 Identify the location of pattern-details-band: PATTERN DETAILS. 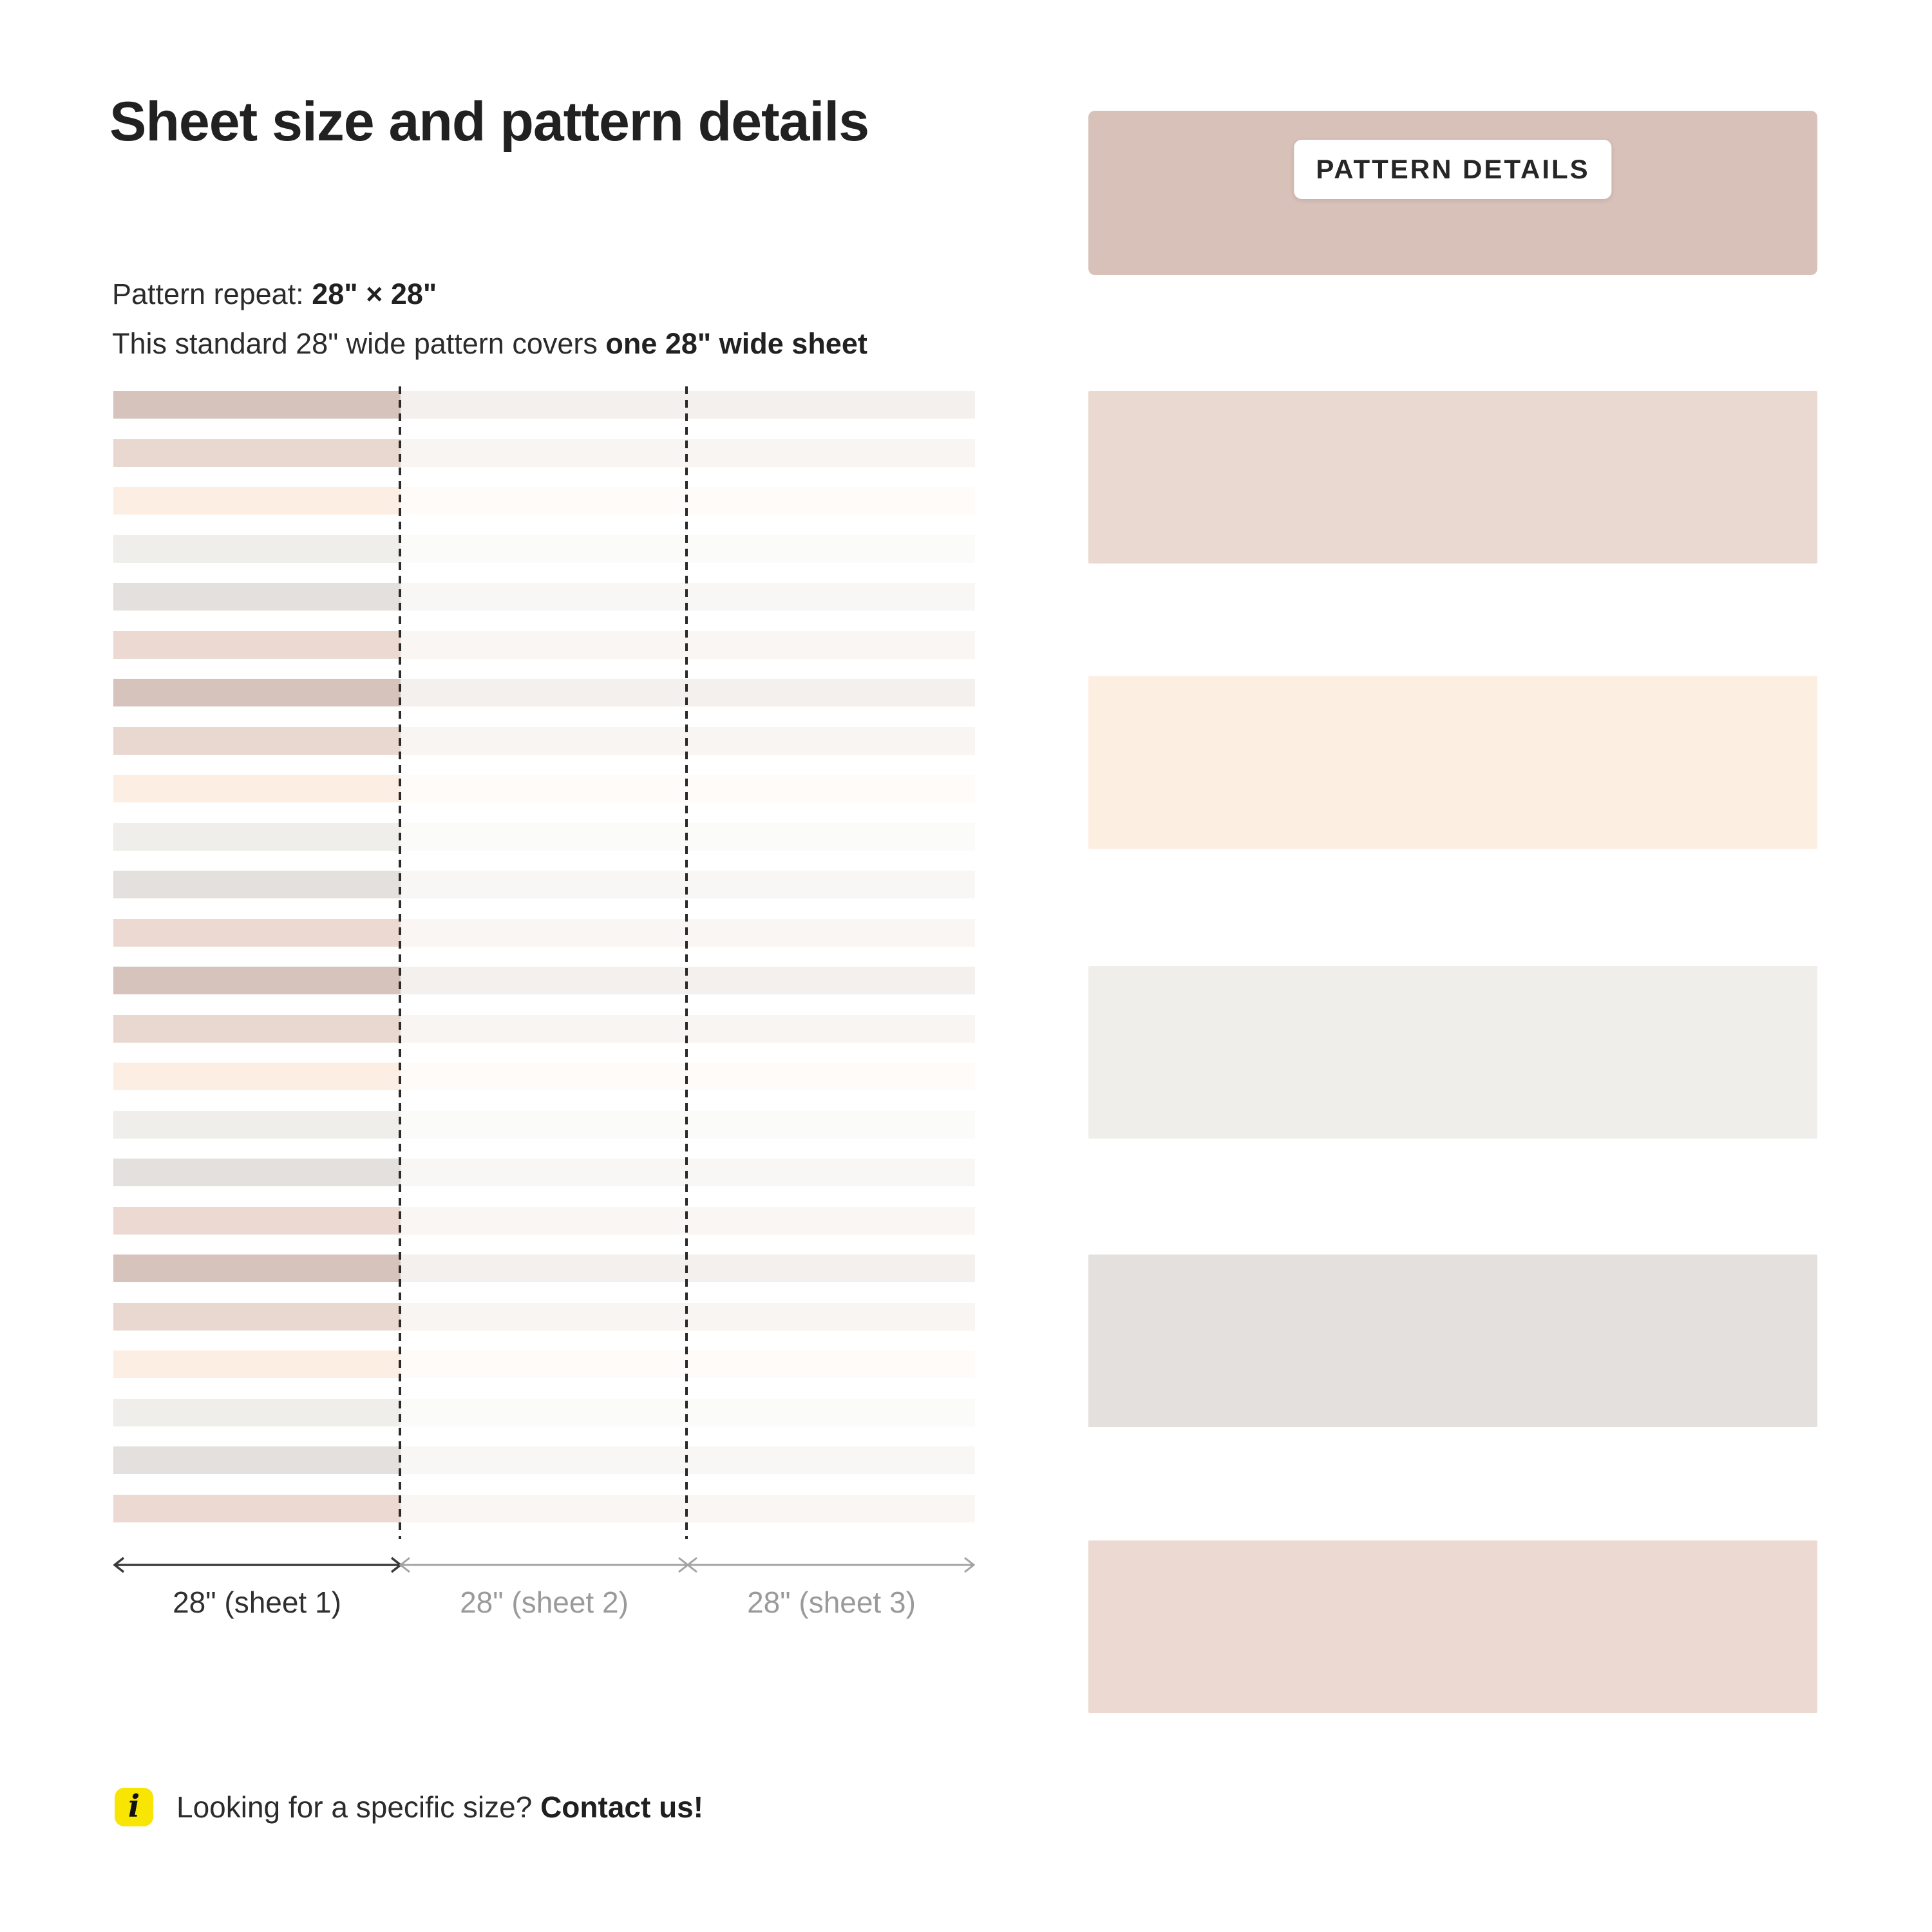
(1452, 193).